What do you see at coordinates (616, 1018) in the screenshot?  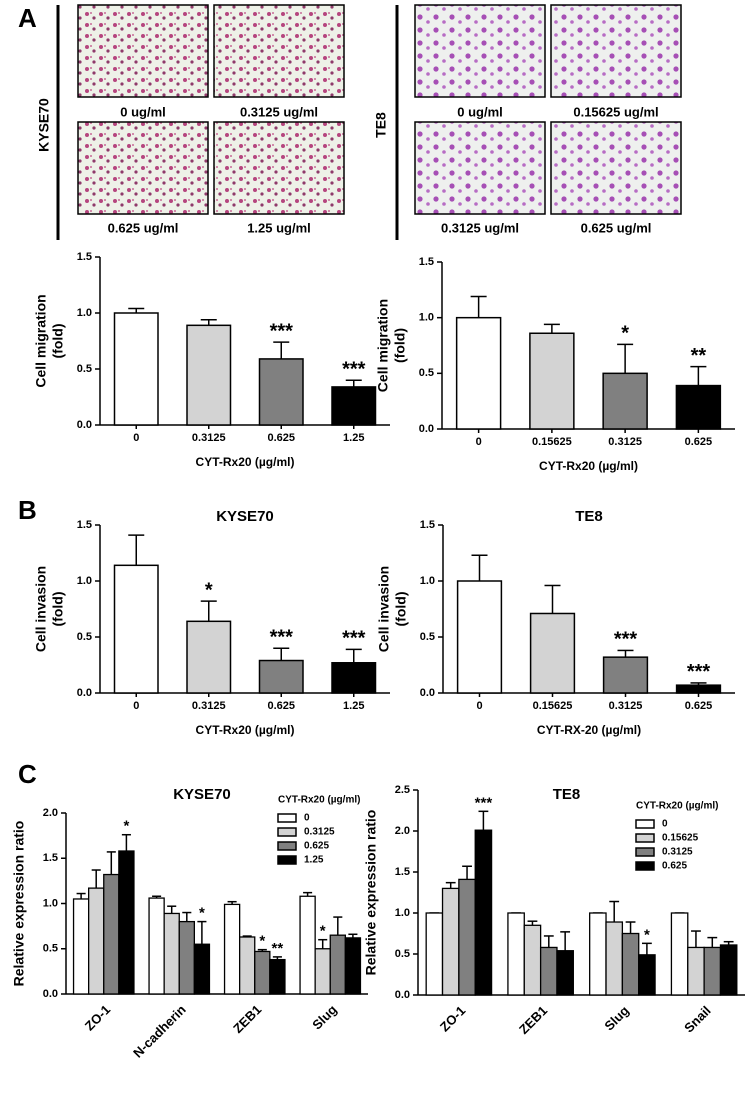 I see `x-tick-label: Slug` at bounding box center [616, 1018].